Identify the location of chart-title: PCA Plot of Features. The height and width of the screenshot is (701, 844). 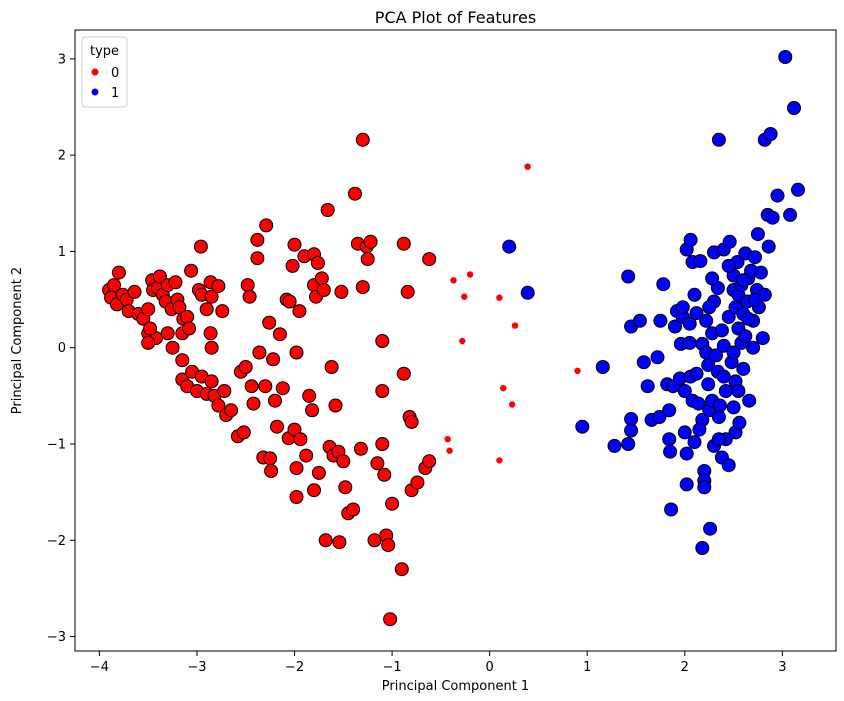
(455, 17).